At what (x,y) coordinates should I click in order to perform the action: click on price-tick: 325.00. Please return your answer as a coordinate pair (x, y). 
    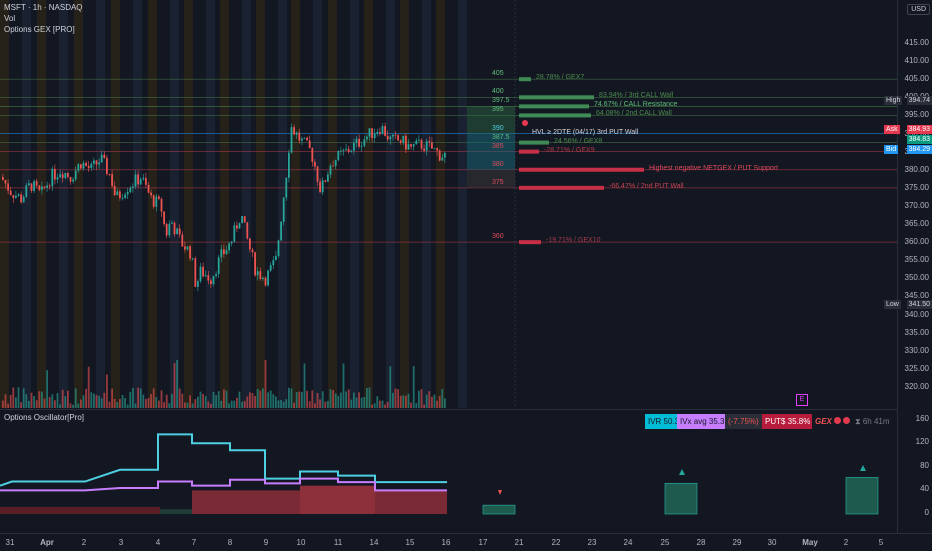
    Looking at the image, I should click on (916, 368).